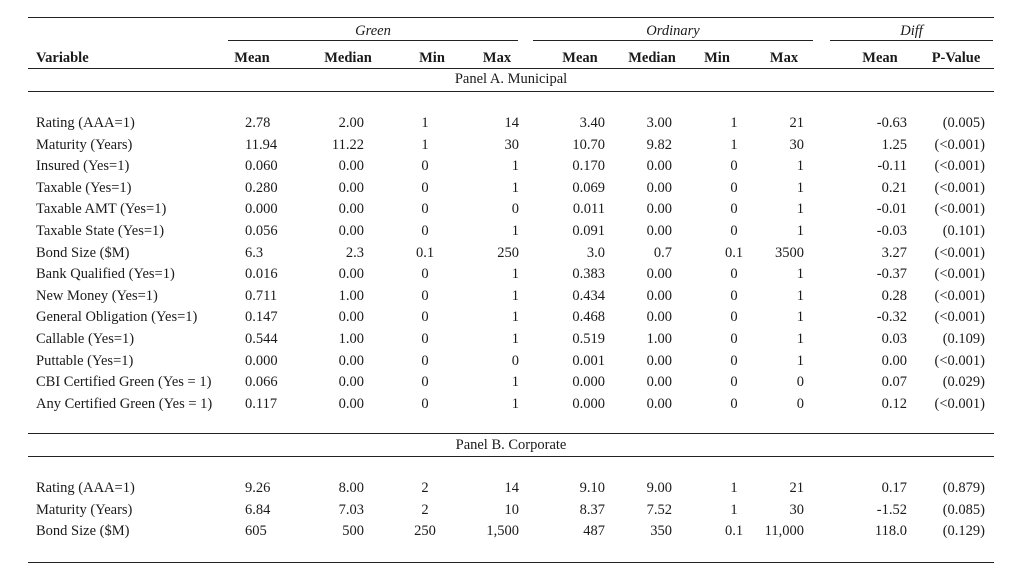 The image size is (1013, 585). I want to click on cell-p-value: (0.109), so click(963, 339).